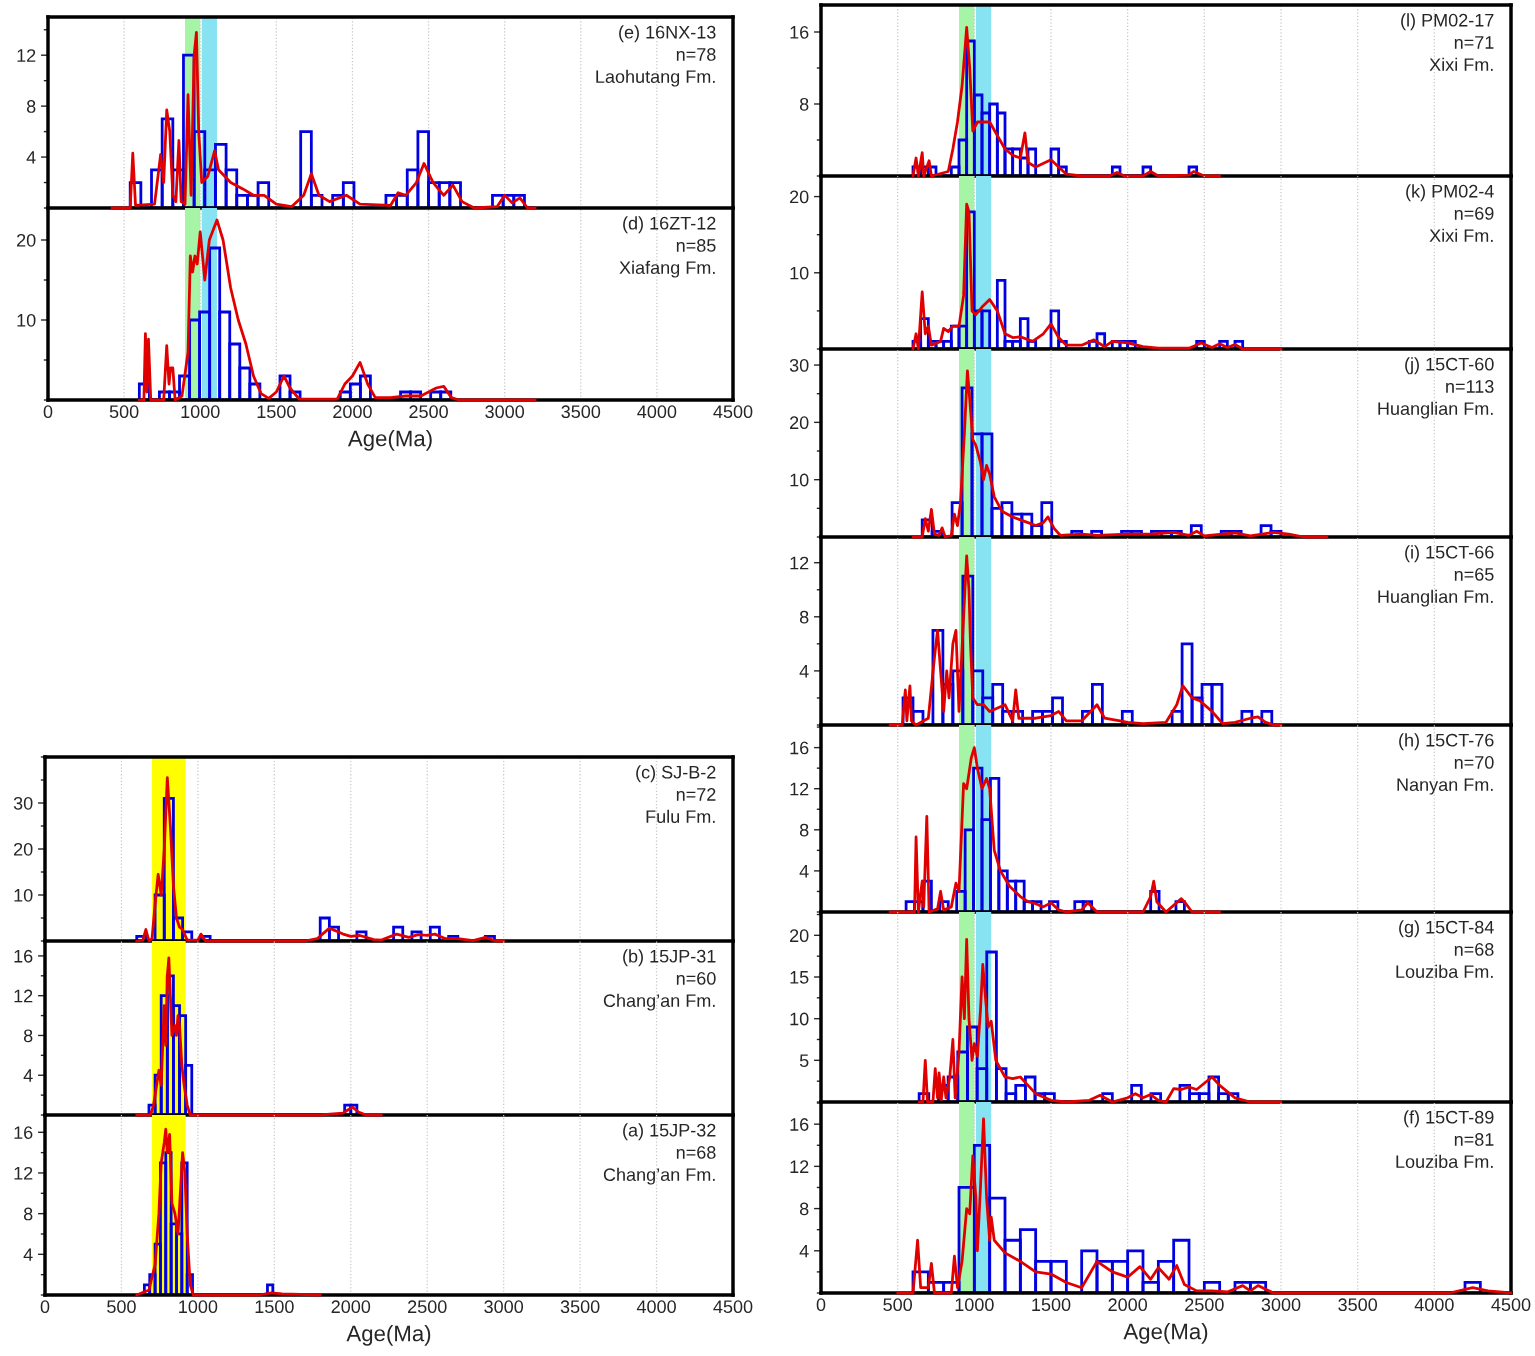  I want to click on annotation: Fulu Fm., so click(680, 816).